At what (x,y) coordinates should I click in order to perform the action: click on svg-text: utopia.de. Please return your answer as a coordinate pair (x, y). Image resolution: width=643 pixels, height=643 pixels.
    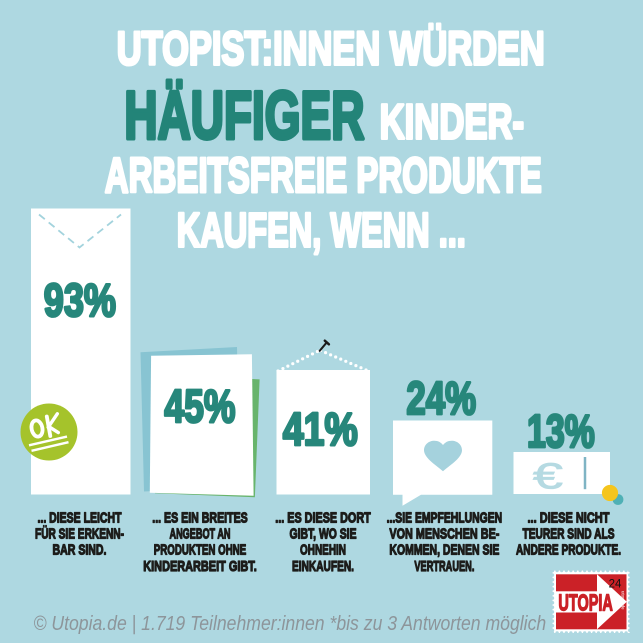
    Looking at the image, I should click on (623, 600).